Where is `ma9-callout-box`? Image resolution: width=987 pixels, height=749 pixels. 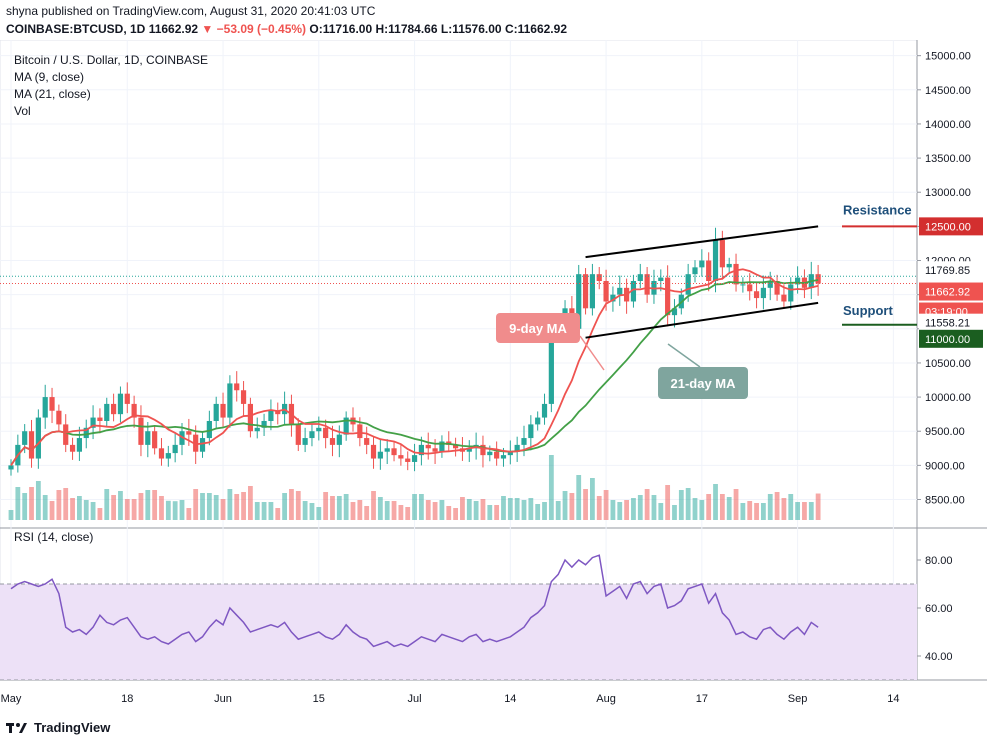 ma9-callout-box is located at coordinates (538, 328).